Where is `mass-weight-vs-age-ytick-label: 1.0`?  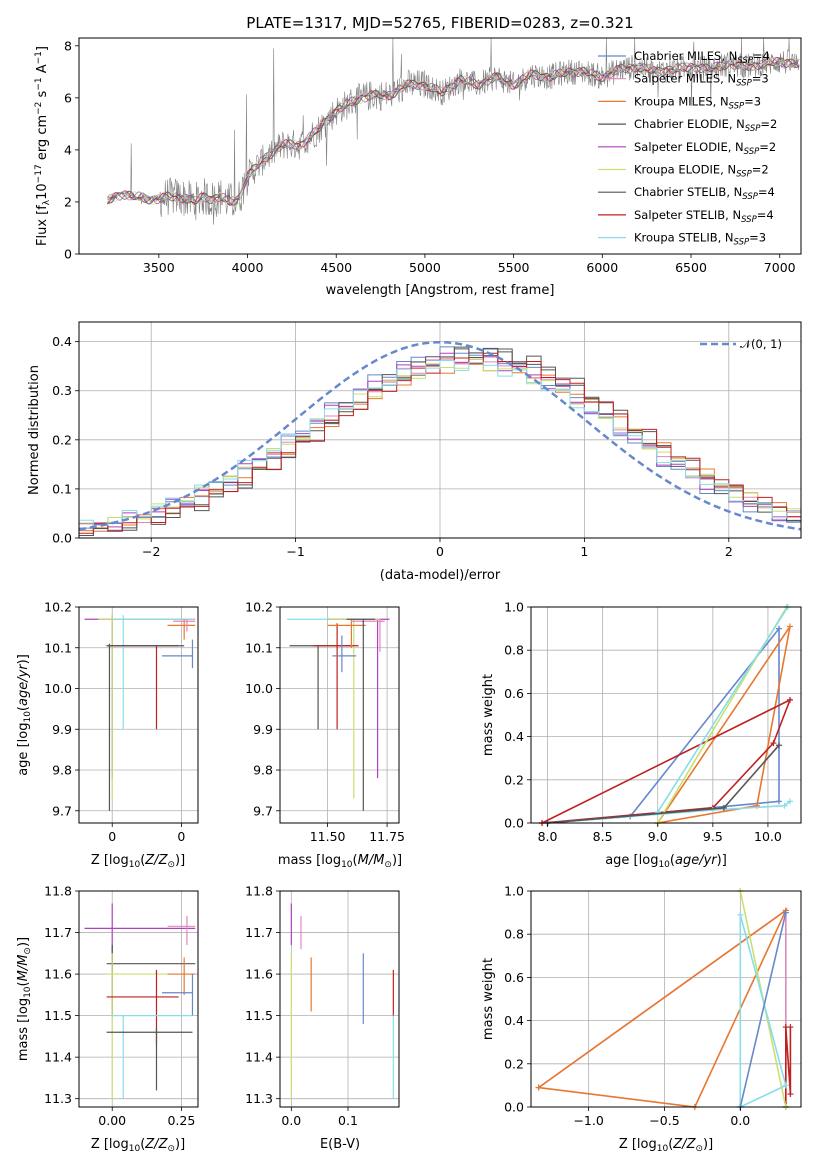 mass-weight-vs-age-ytick-label: 1.0 is located at coordinates (514, 607).